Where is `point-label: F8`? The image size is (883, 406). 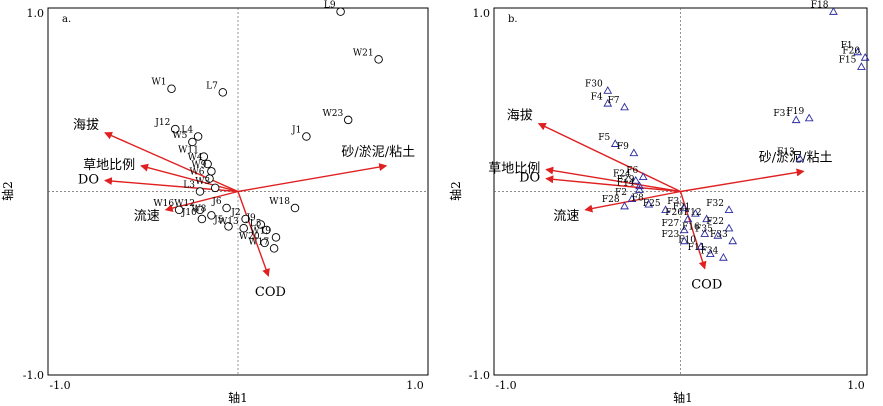 point-label: F8 is located at coordinates (638, 198).